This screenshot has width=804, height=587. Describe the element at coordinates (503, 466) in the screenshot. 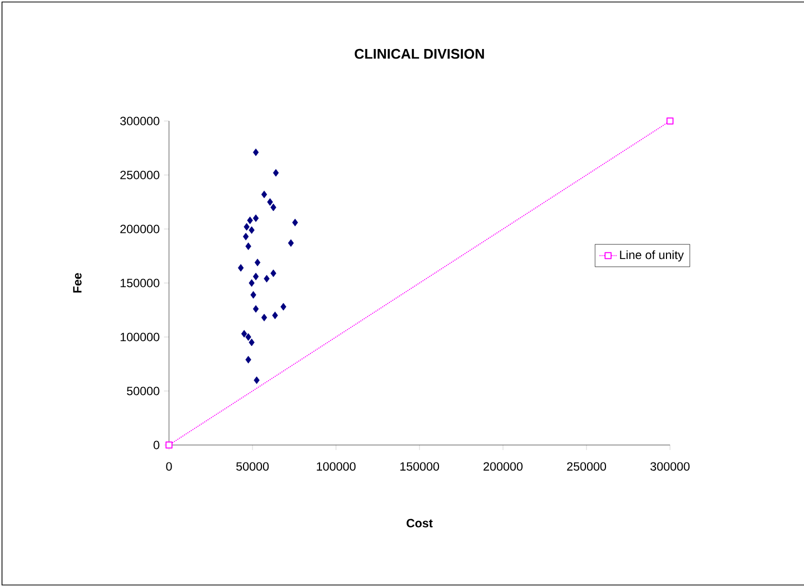

I see `x-tick-label: 200000` at that location.